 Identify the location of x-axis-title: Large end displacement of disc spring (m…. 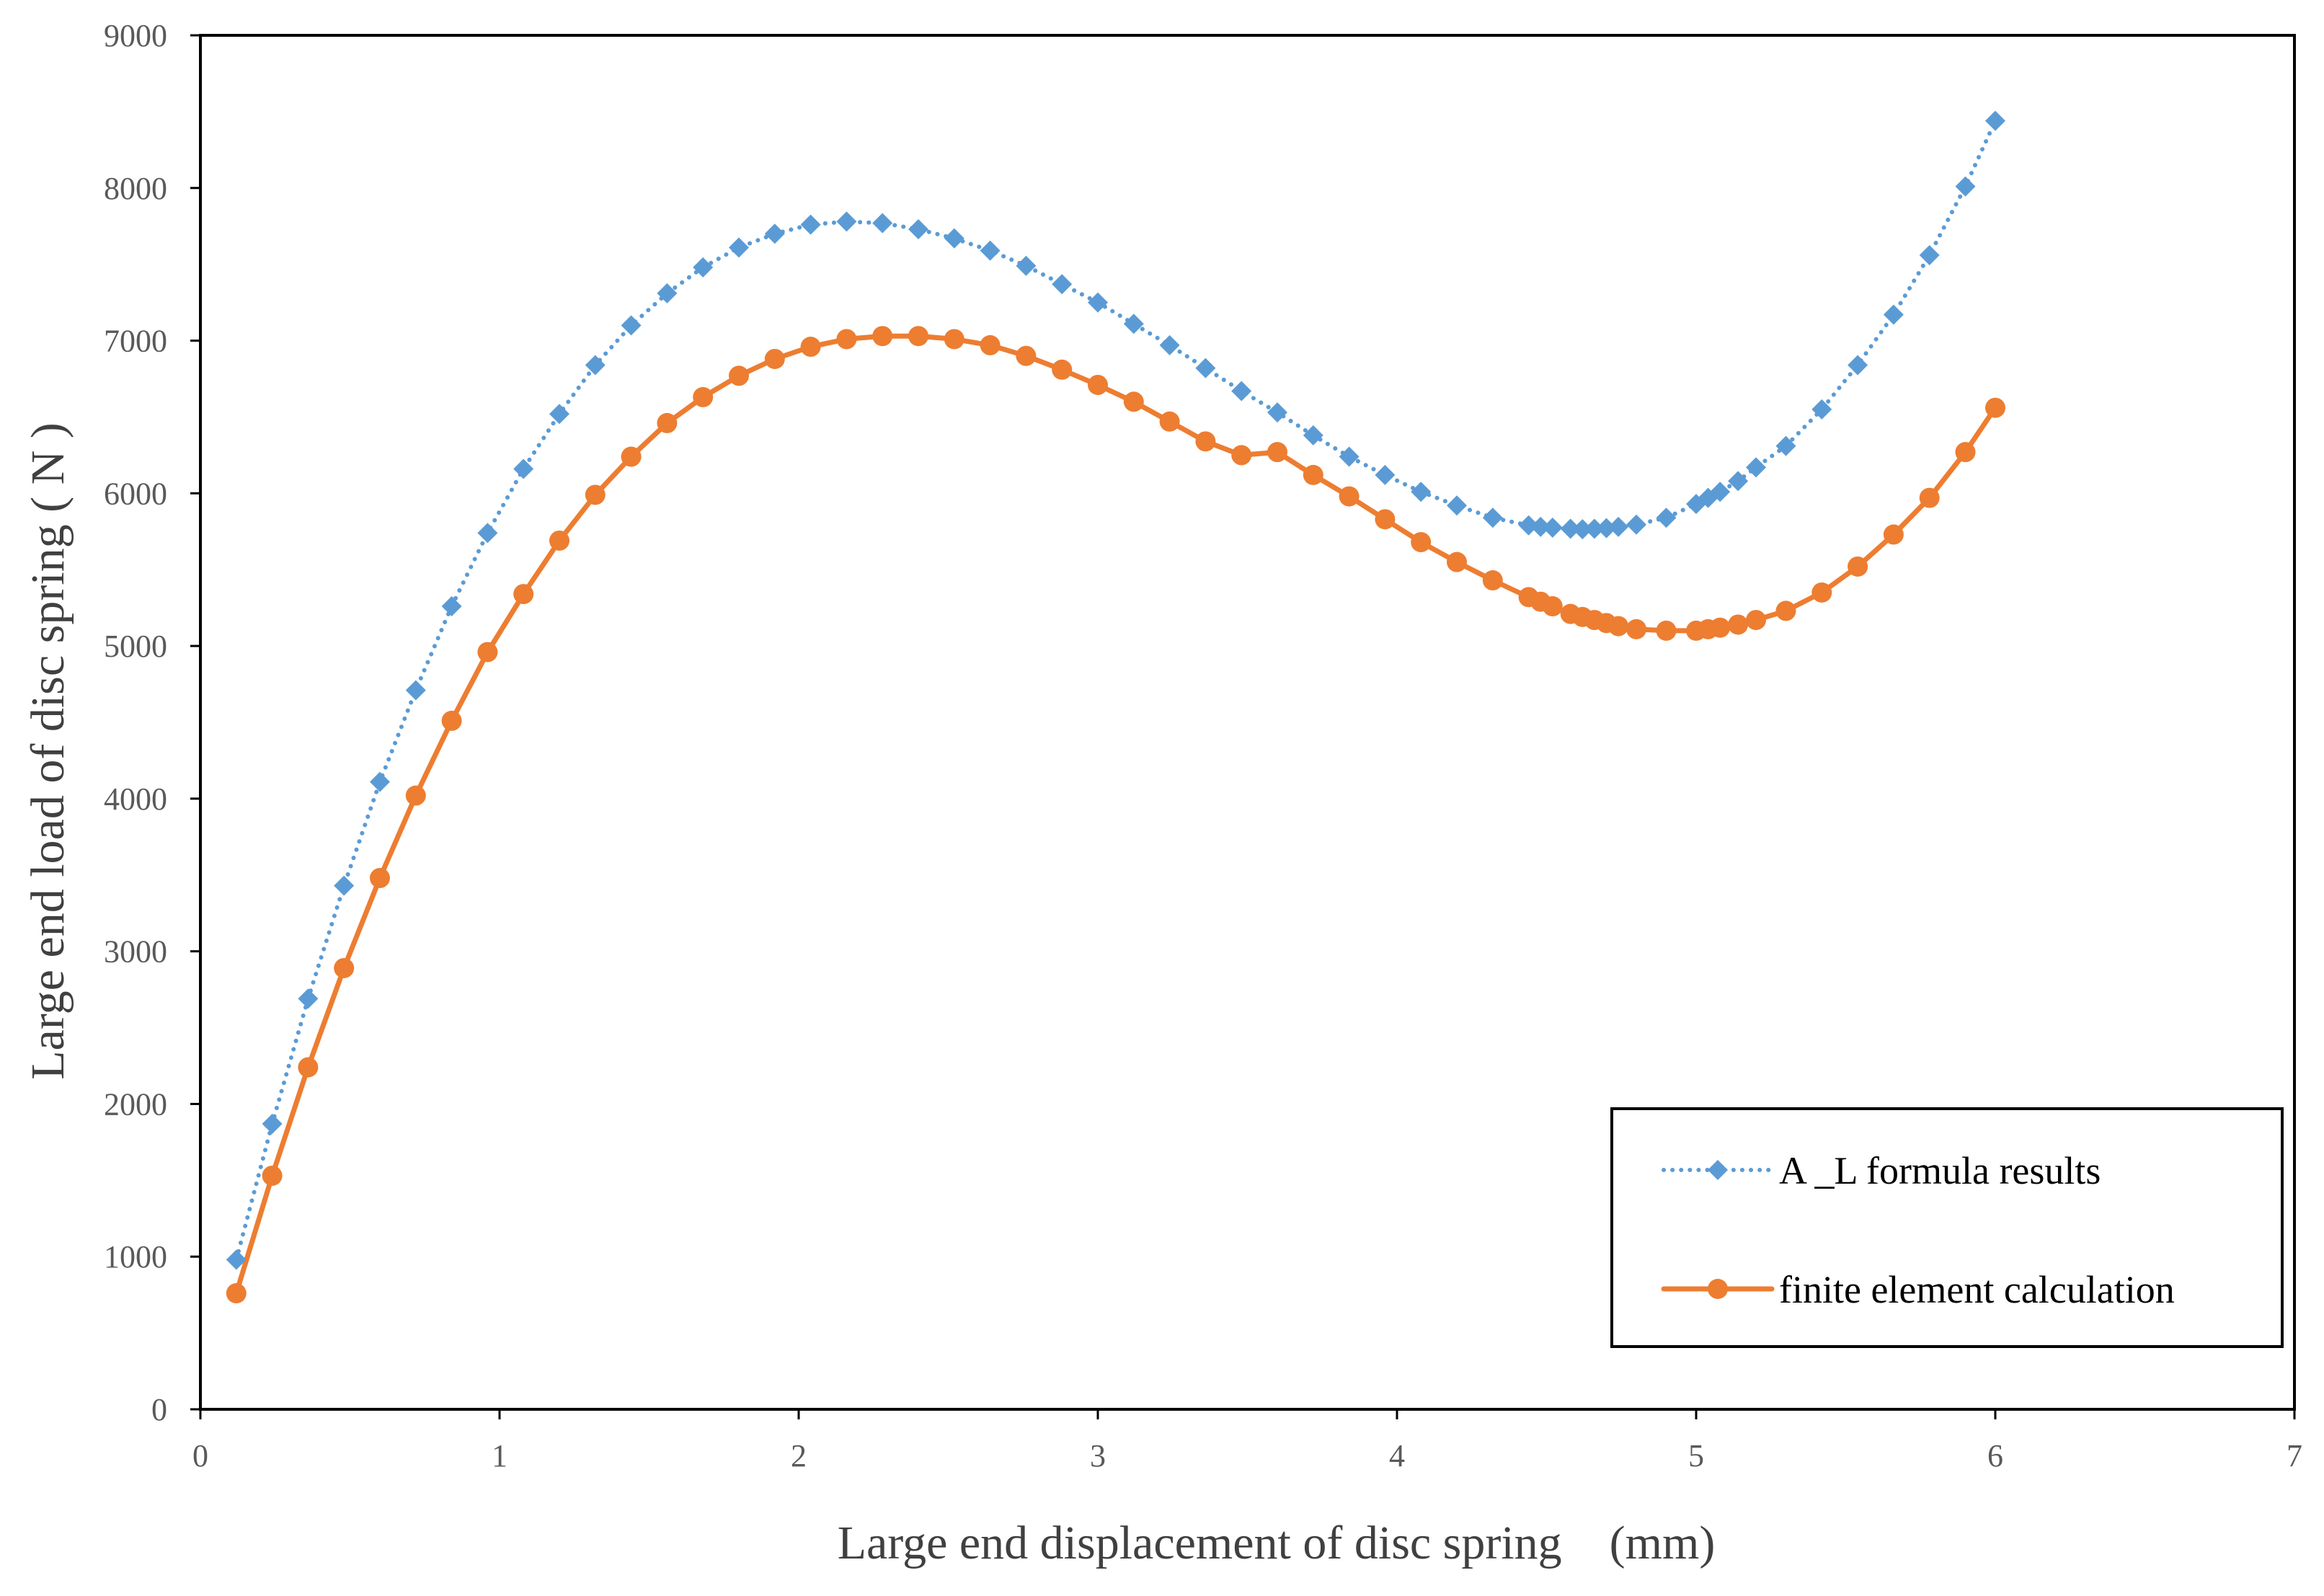
(1277, 1543).